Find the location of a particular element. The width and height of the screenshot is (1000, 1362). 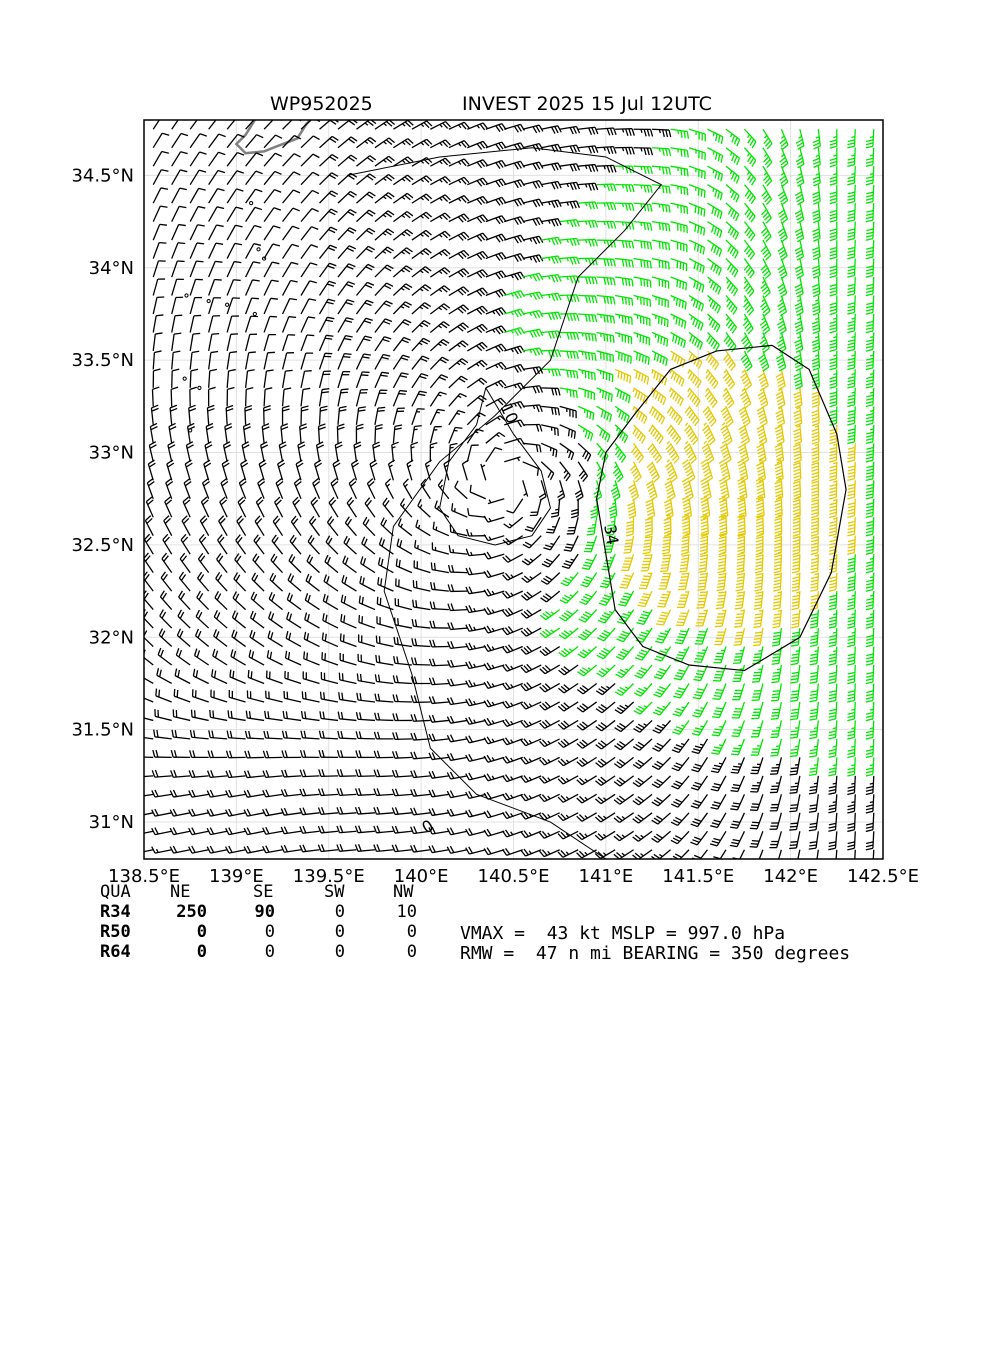

table-header-qua: QUA is located at coordinates (115, 892).